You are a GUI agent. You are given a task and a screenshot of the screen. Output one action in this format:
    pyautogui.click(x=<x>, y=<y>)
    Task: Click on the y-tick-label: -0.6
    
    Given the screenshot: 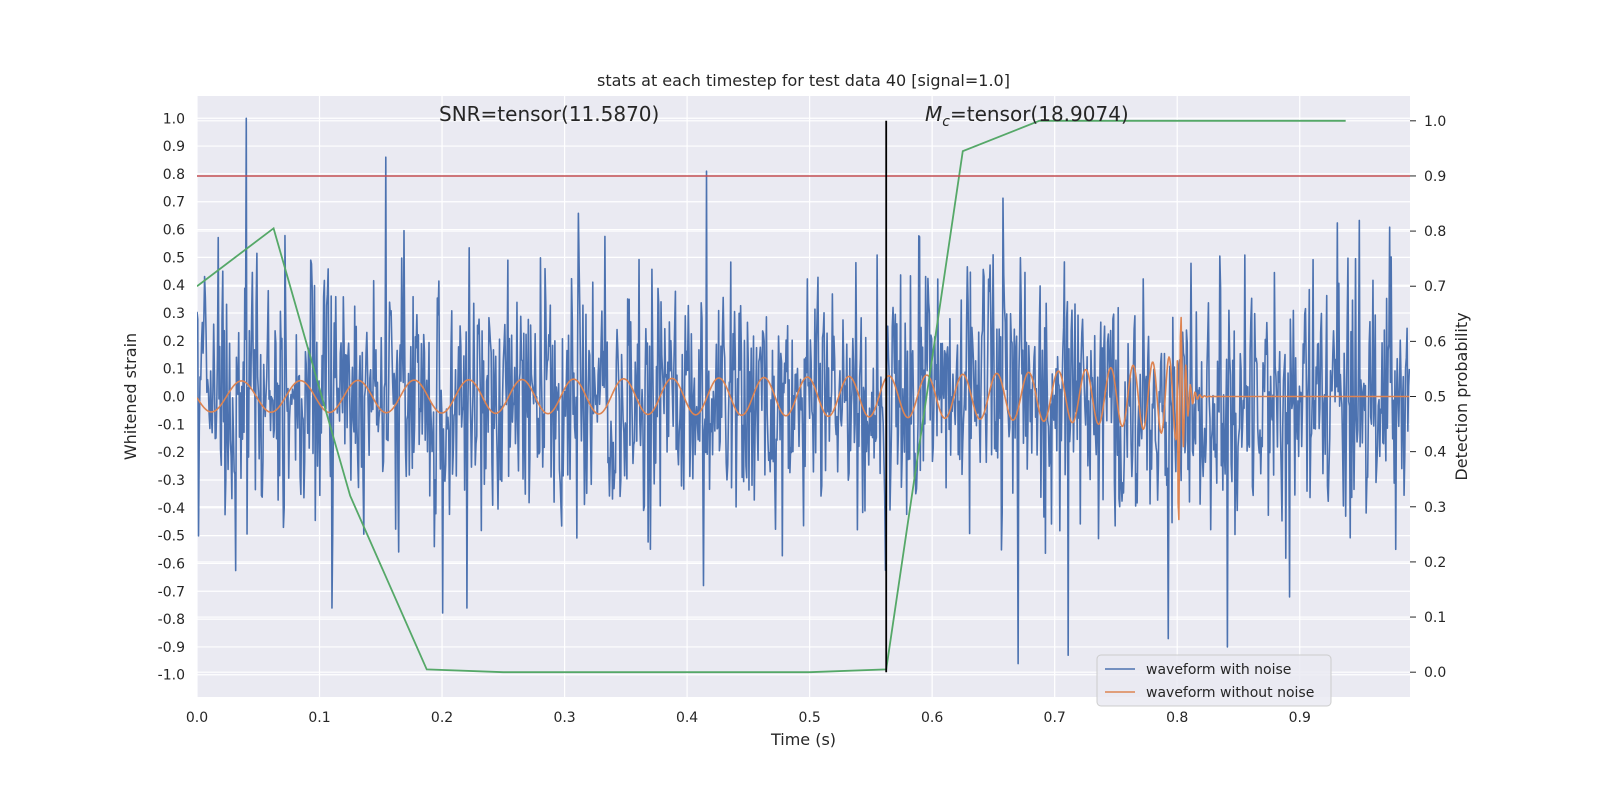 What is the action you would take?
    pyautogui.click(x=171, y=564)
    